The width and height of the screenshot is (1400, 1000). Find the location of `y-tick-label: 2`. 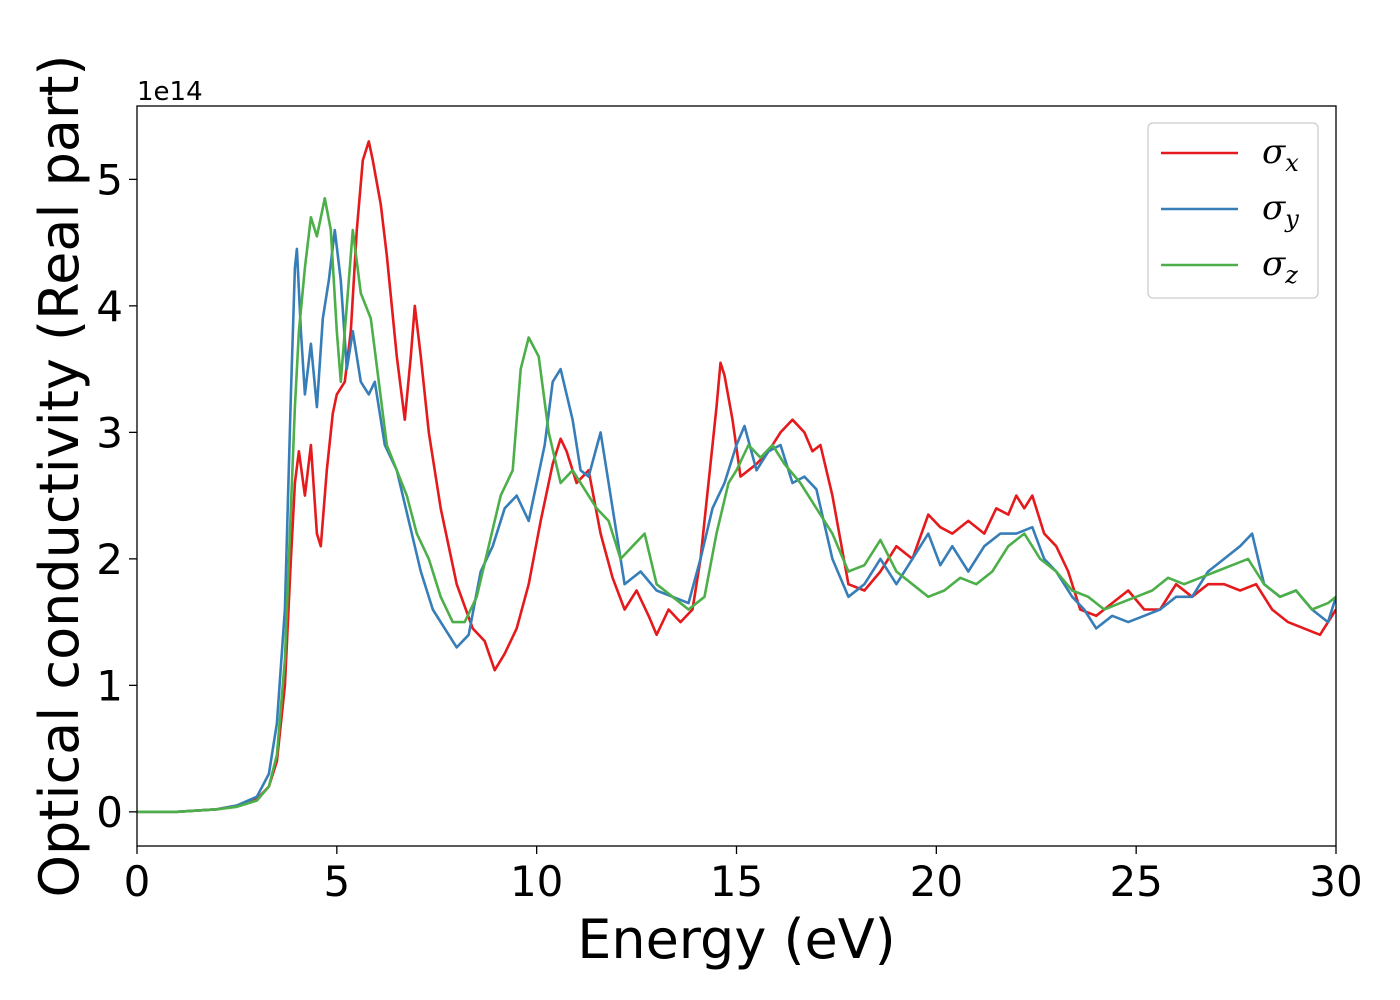

y-tick-label: 2 is located at coordinates (109, 559).